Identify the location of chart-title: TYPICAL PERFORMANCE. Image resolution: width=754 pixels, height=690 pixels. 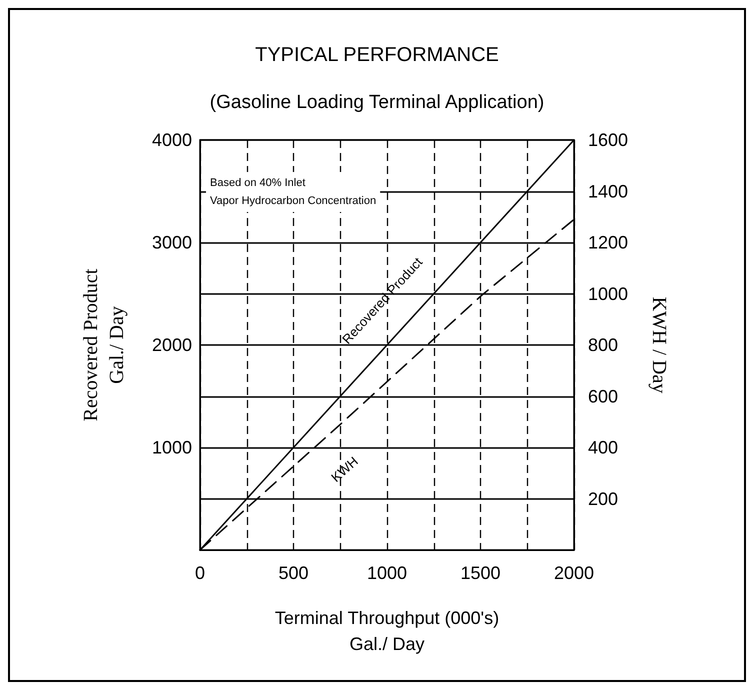
(377, 55).